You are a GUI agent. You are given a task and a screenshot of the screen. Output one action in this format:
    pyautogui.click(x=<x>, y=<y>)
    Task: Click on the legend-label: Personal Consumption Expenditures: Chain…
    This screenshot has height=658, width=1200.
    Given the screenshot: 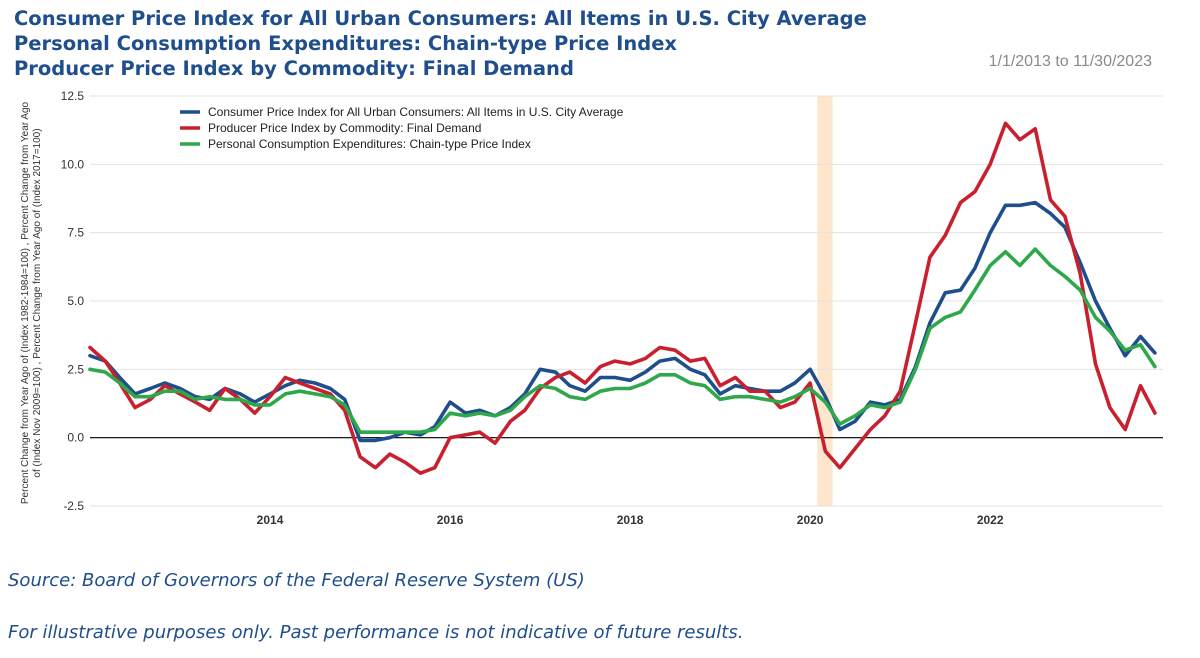 What is the action you would take?
    pyautogui.click(x=369, y=144)
    